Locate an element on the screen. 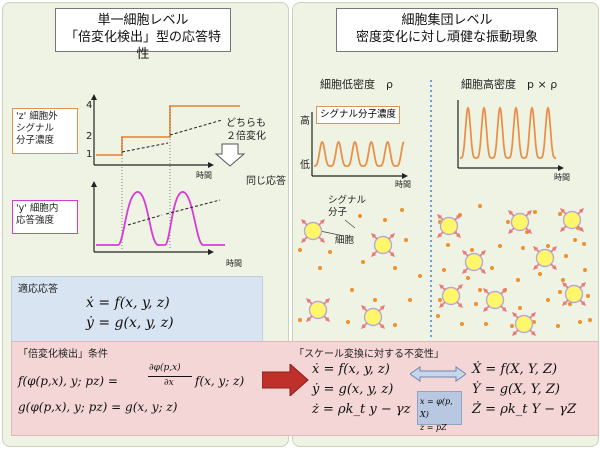 This screenshot has height=450, width=600. transform-box: x = φ(p, X) z = pZ is located at coordinates (439, 411).